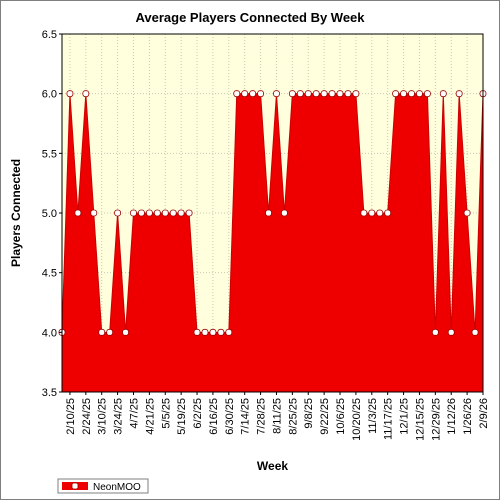 The width and height of the screenshot is (500, 504). I want to click on y-tick-label: 5.5, so click(49, 154).